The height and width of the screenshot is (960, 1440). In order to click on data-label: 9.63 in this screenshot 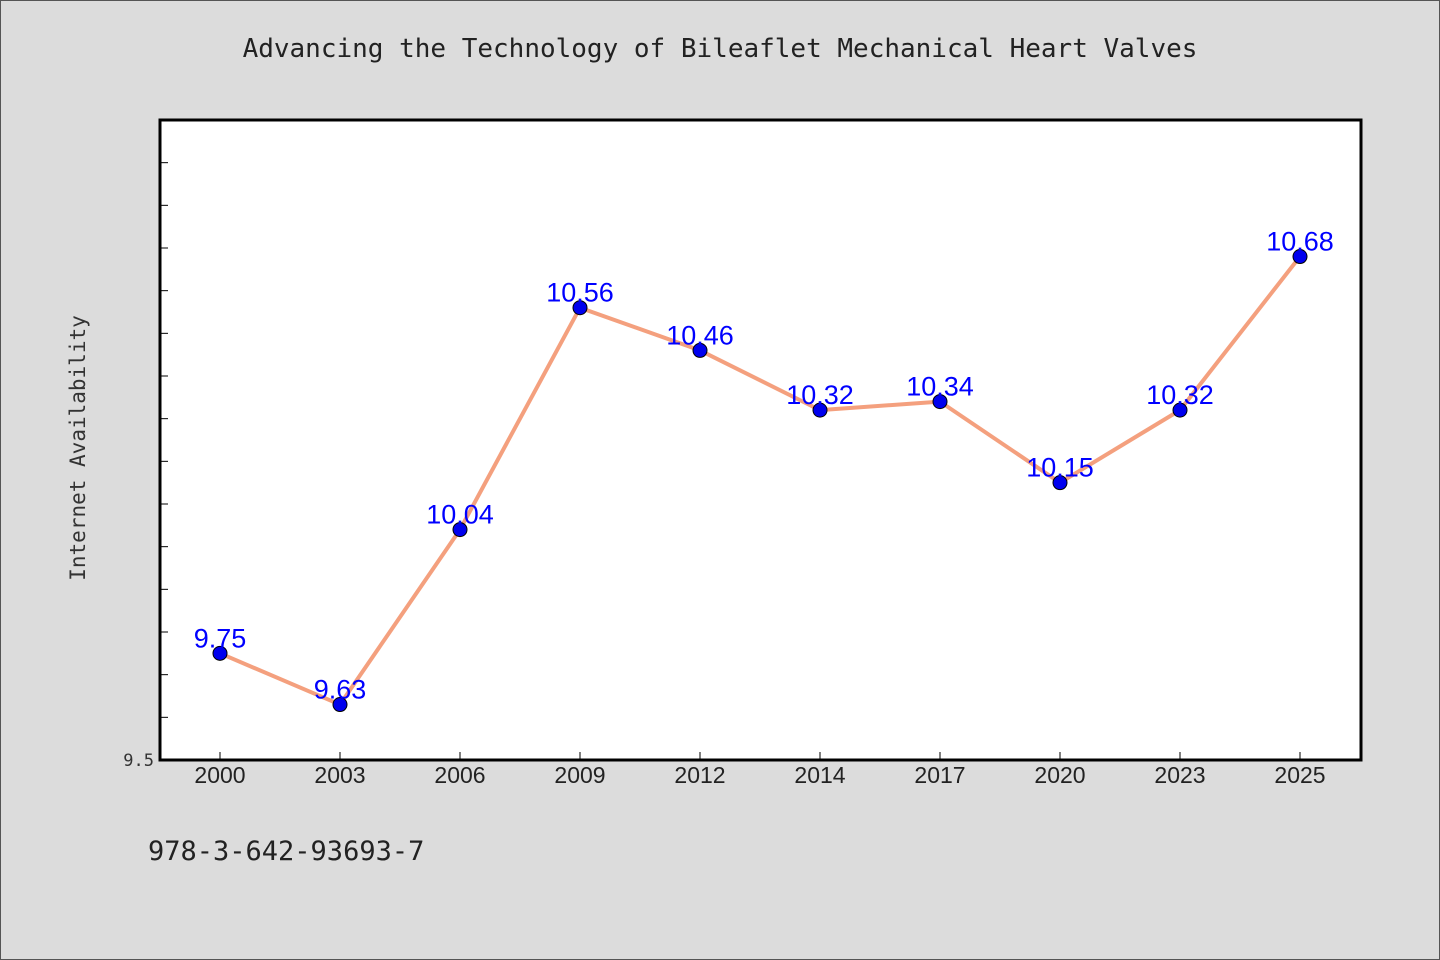, I will do `click(340, 690)`.